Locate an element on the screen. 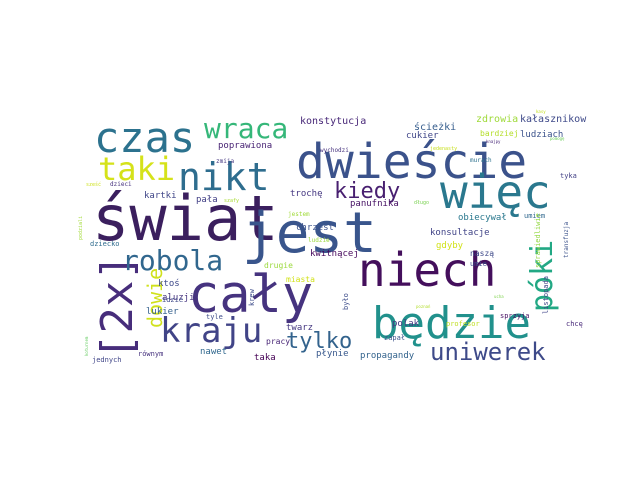 The width and height of the screenshot is (640, 480). cloud-word: zdrowia is located at coordinates (497, 119).